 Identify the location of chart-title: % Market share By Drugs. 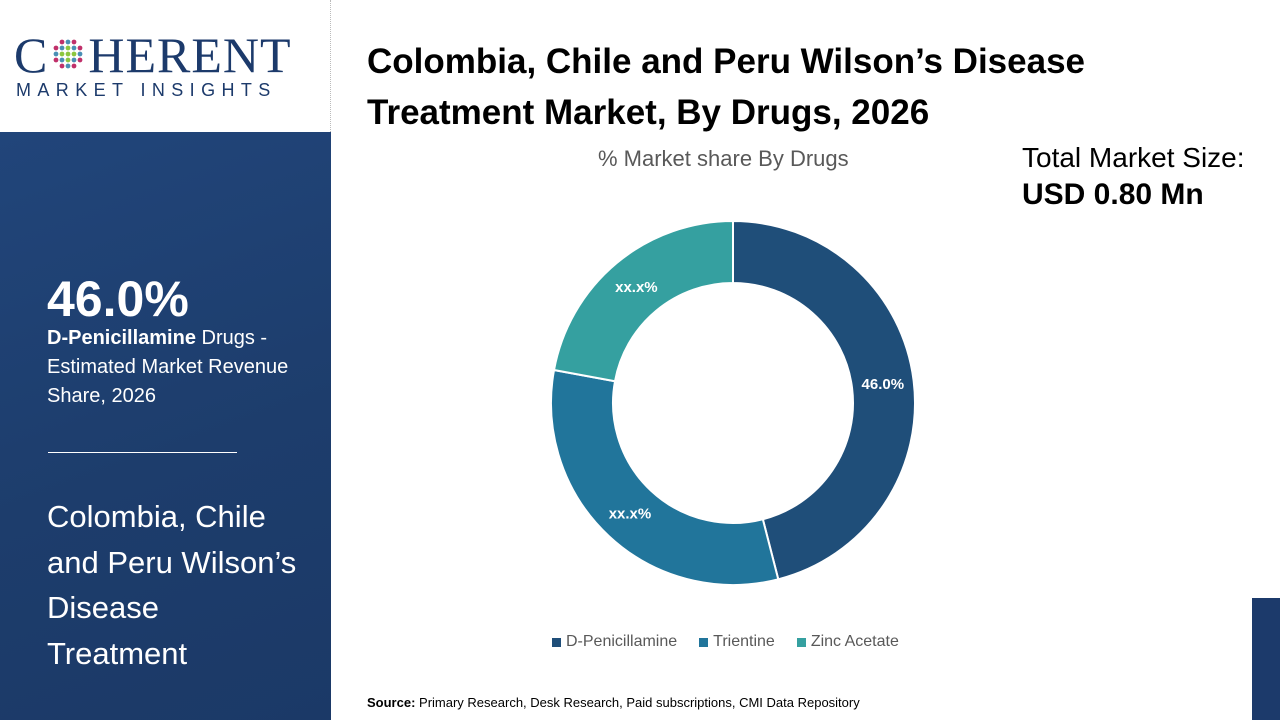
(723, 158).